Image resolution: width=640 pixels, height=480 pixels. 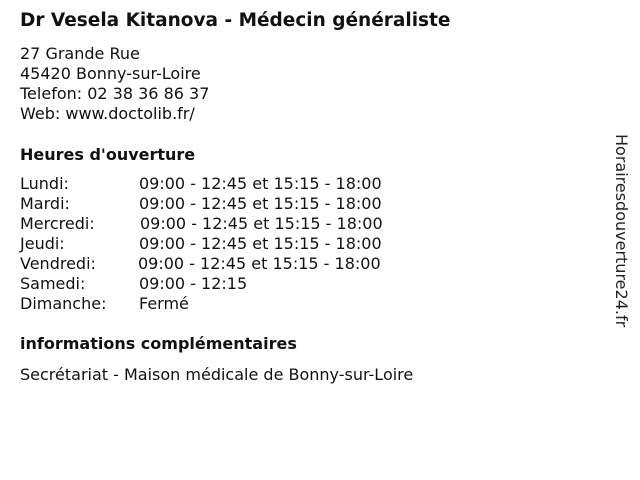 What do you see at coordinates (621, 231) in the screenshot?
I see `watermark: Horairesdouverture24.fr` at bounding box center [621, 231].